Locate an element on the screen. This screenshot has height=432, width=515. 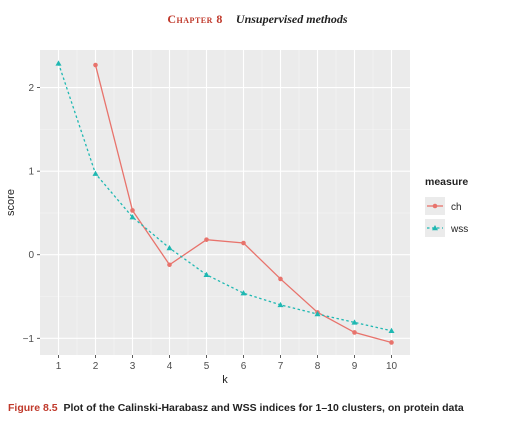
x-tick-label: 5 is located at coordinates (207, 366).